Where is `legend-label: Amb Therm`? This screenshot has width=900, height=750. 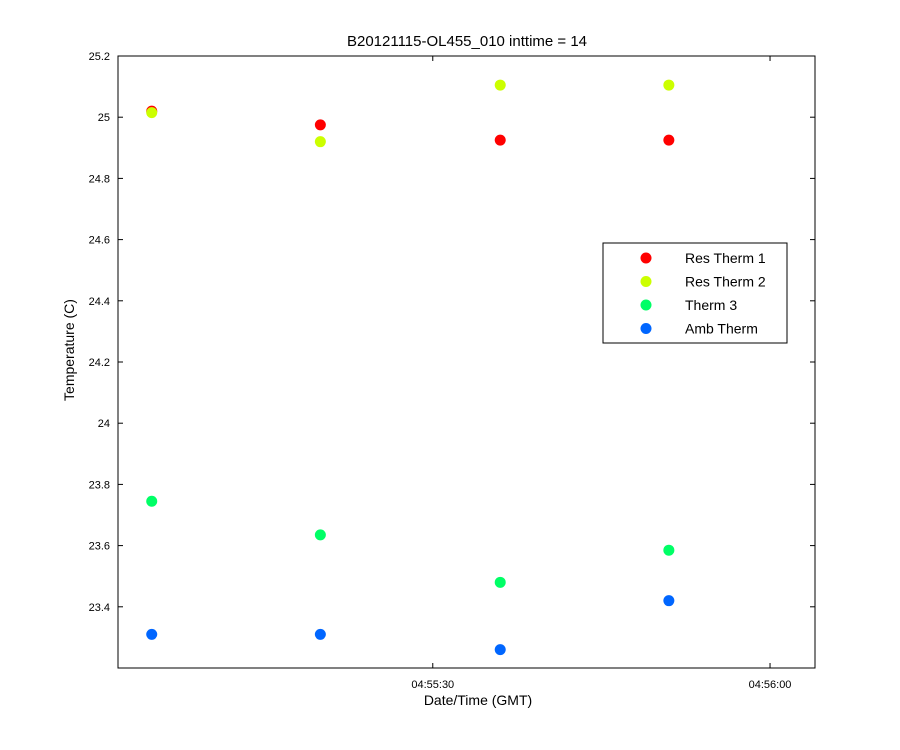 legend-label: Amb Therm is located at coordinates (721, 329).